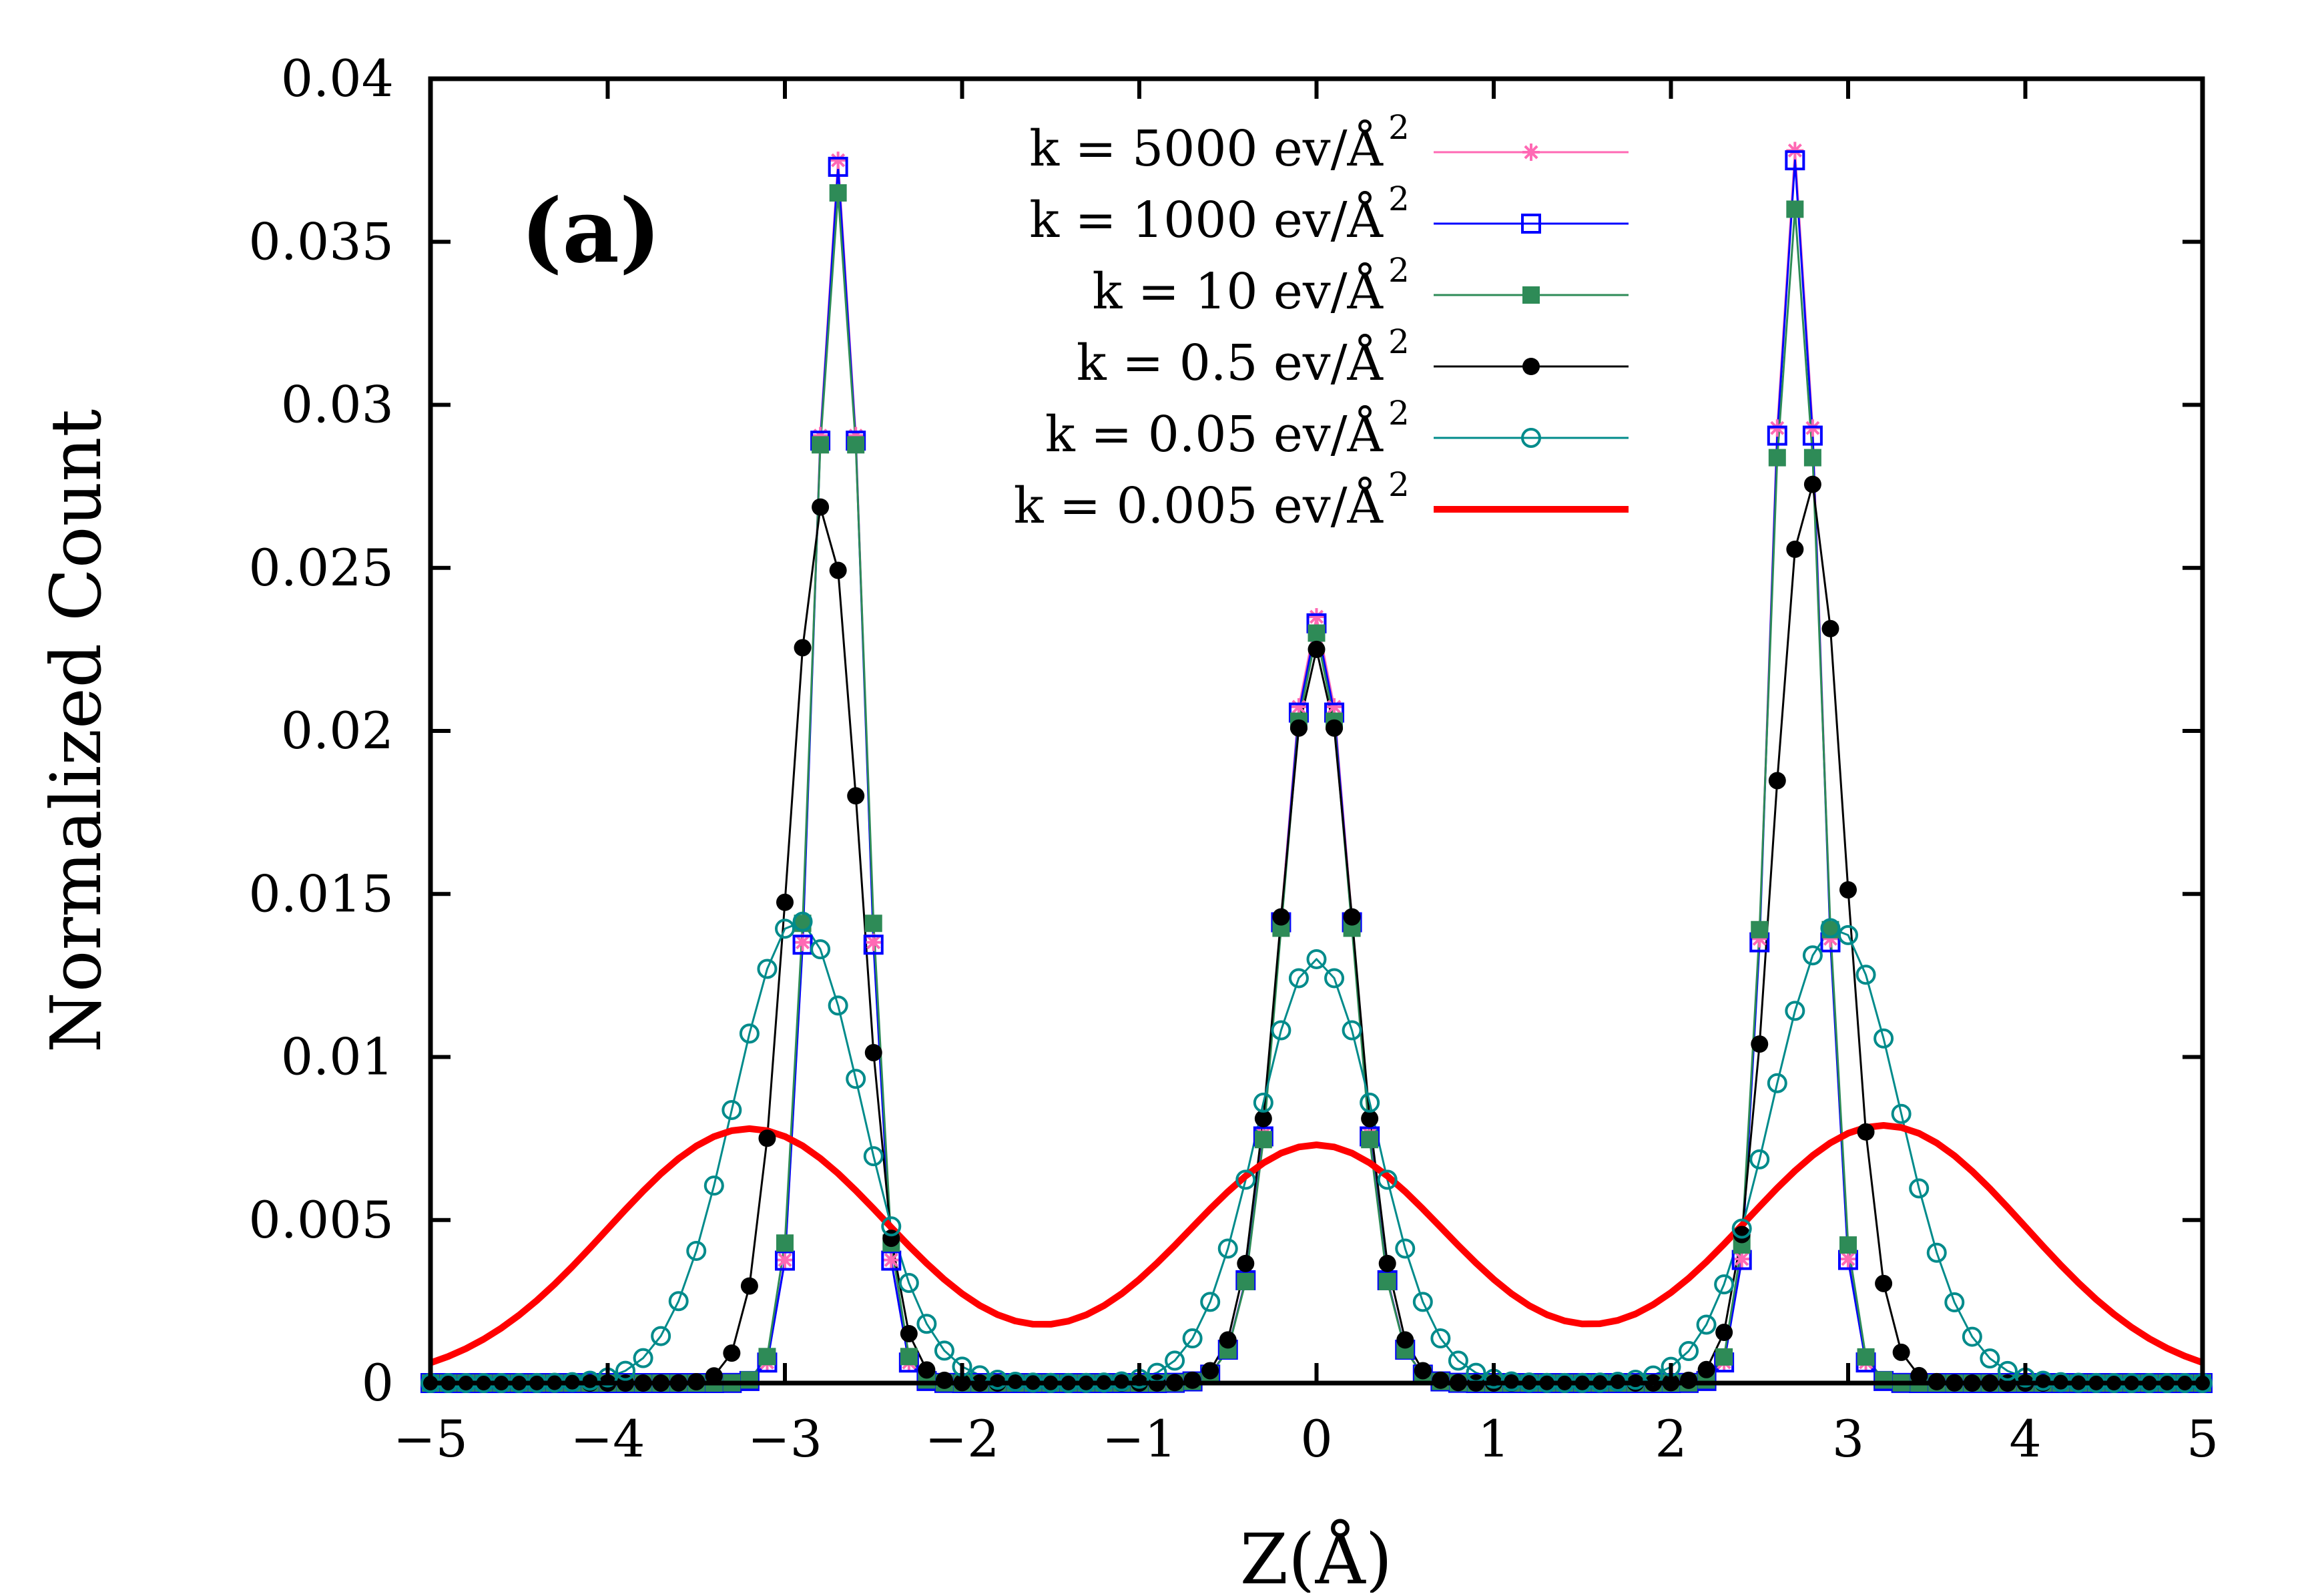  I want to click on x-axis-title: Z(Å), so click(1316, 1556).